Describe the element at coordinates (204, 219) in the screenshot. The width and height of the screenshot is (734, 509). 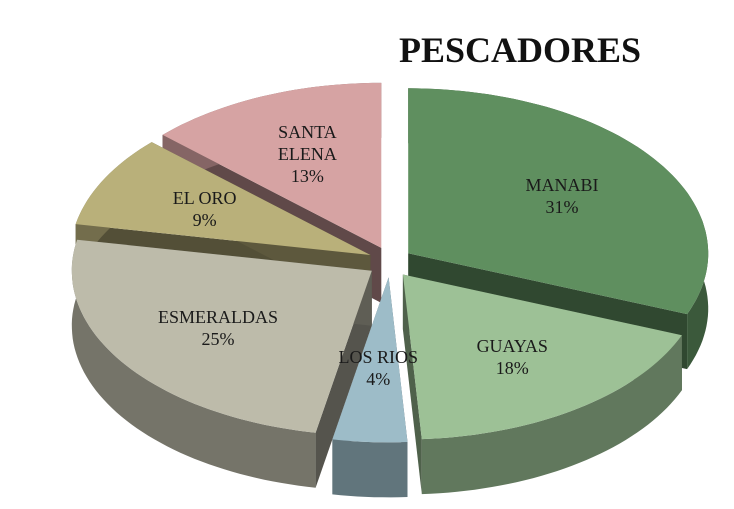
I see `value-label: 9%` at that location.